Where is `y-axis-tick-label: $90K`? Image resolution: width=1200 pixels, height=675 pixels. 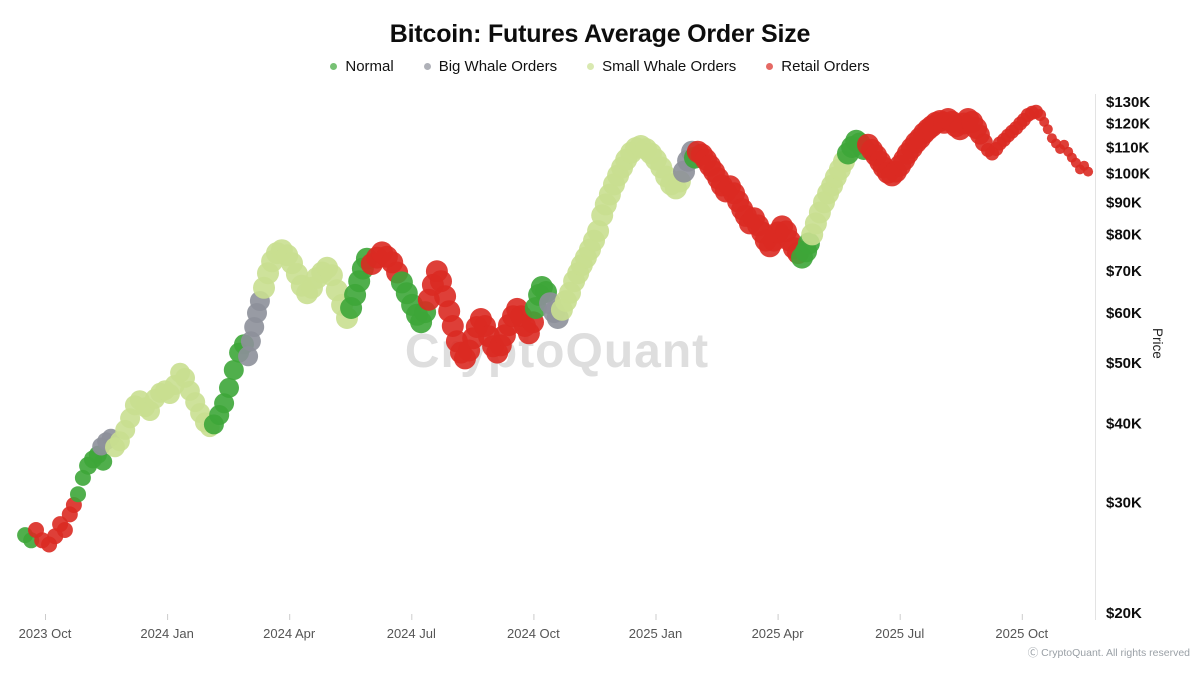 y-axis-tick-label: $90K is located at coordinates (1124, 202).